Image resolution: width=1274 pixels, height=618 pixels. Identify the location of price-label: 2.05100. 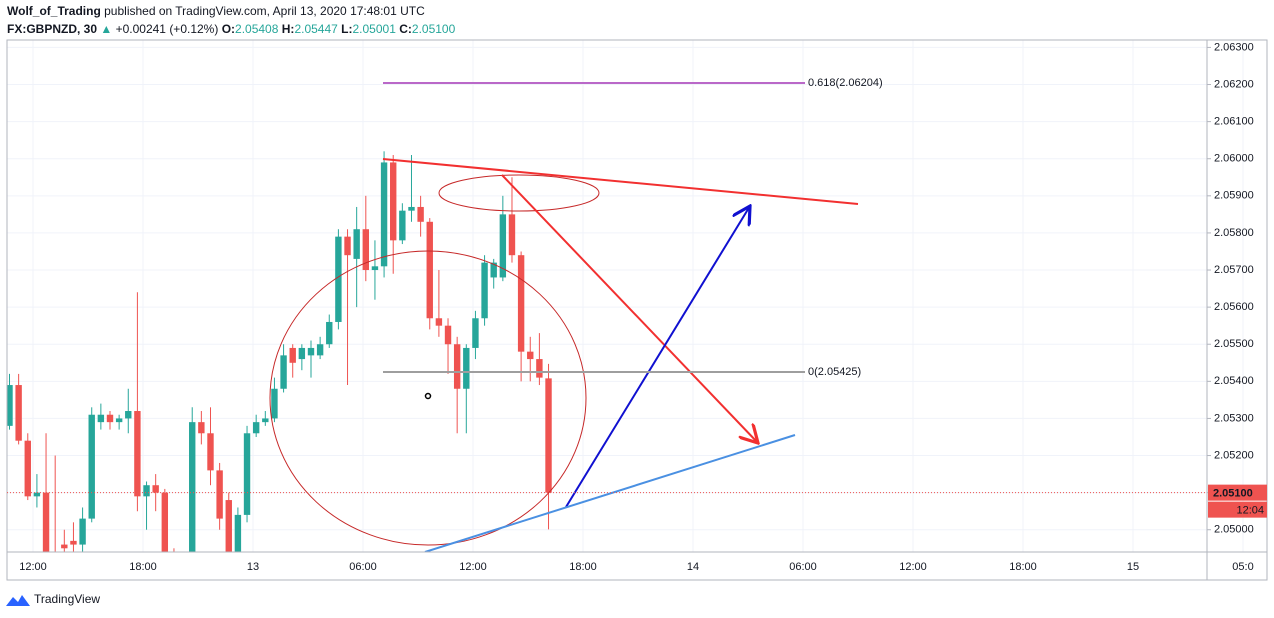
(1233, 494).